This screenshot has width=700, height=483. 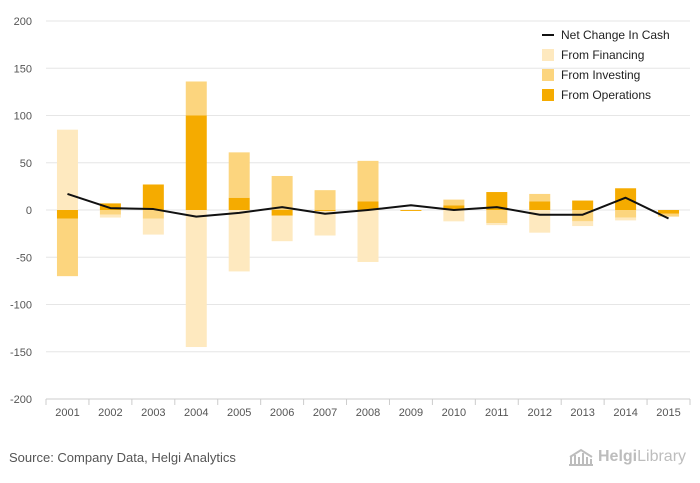 What do you see at coordinates (67, 413) in the screenshot?
I see `x-tick-label: 2001` at bounding box center [67, 413].